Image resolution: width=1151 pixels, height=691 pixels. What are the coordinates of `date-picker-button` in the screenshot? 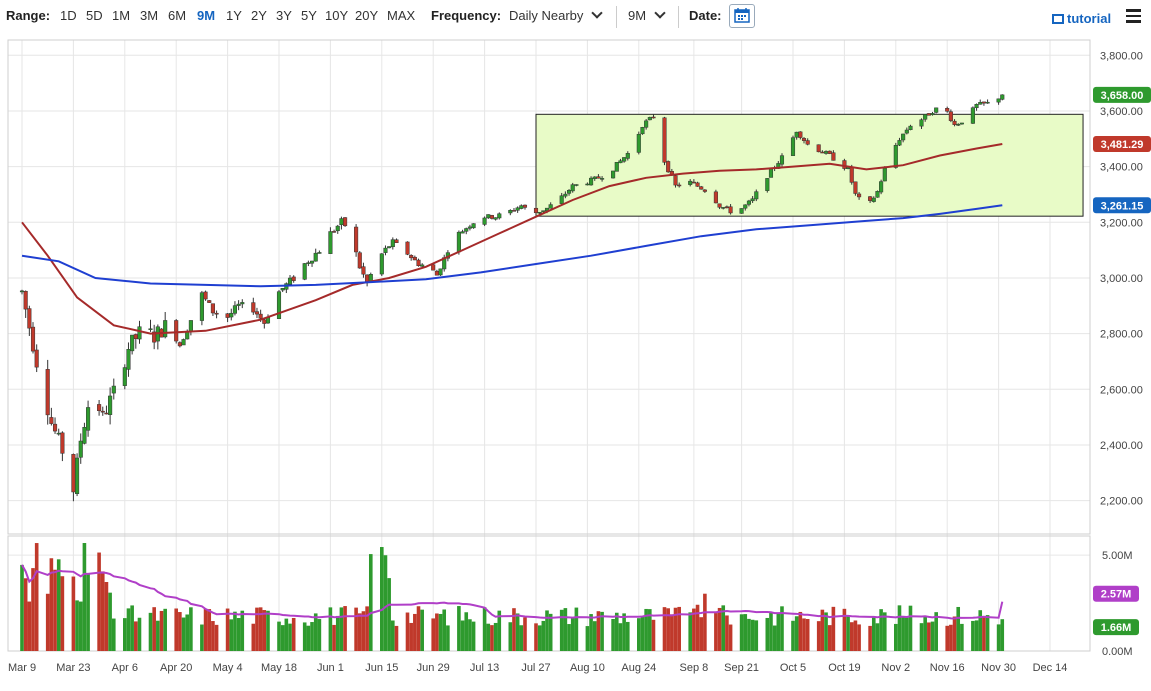 It's located at (742, 16).